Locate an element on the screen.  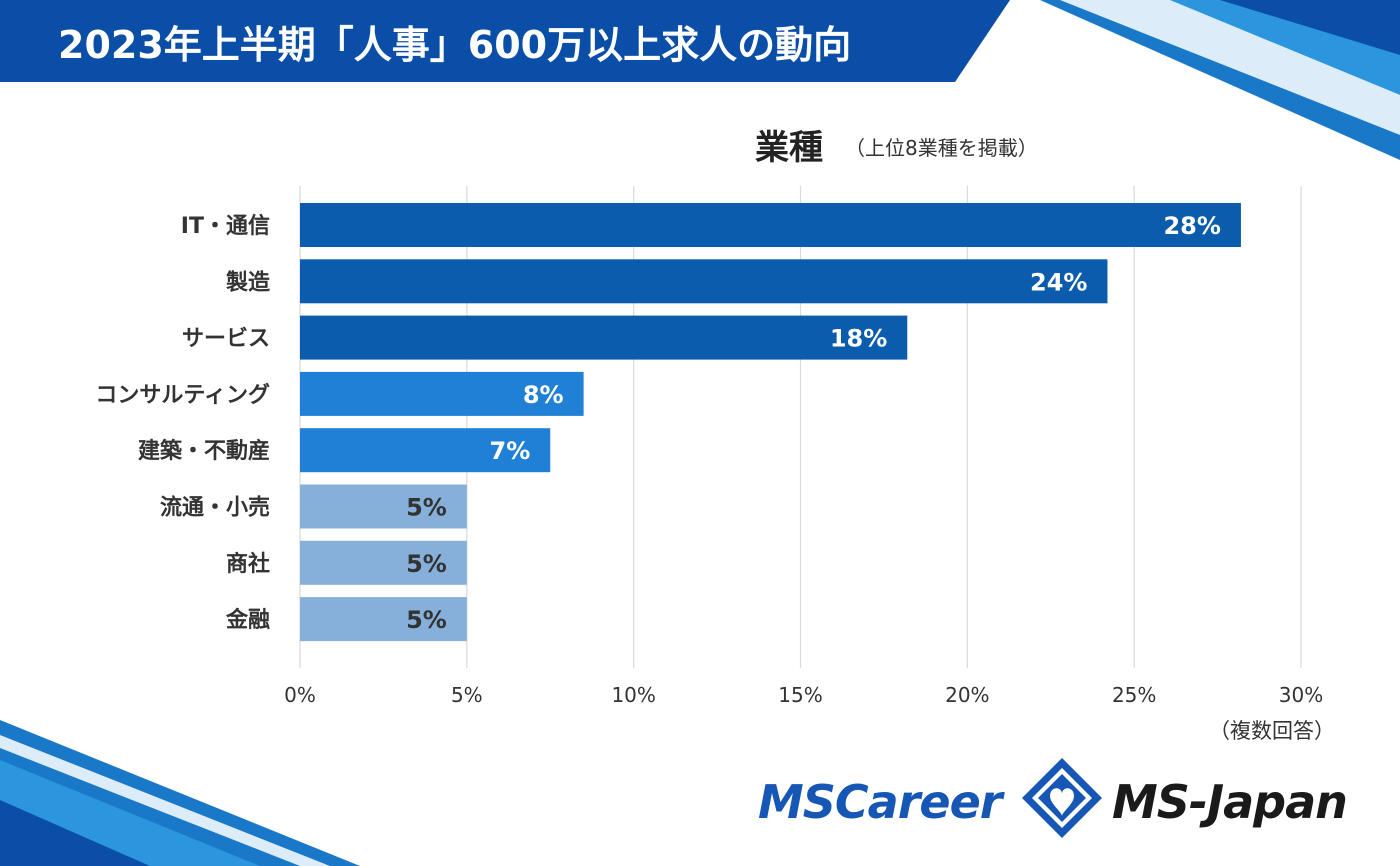
x-tick-label: 20% is located at coordinates (967, 695).